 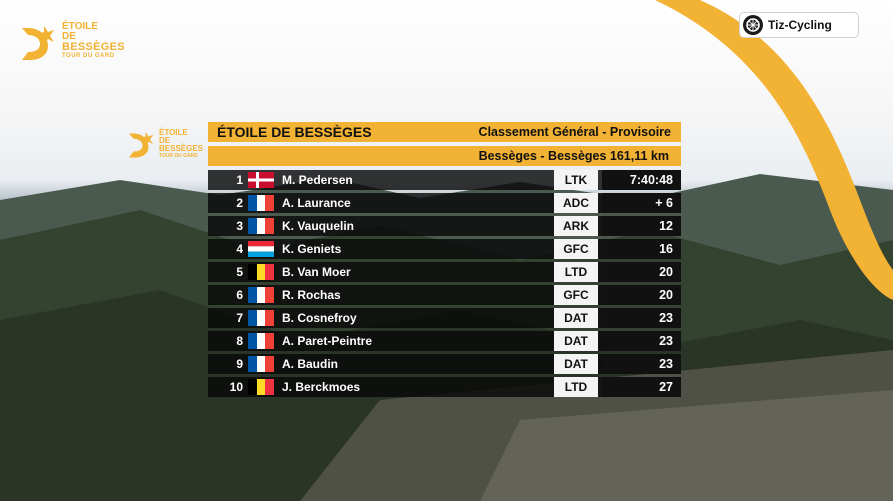 I want to click on time-gap: 12, so click(x=641, y=226).